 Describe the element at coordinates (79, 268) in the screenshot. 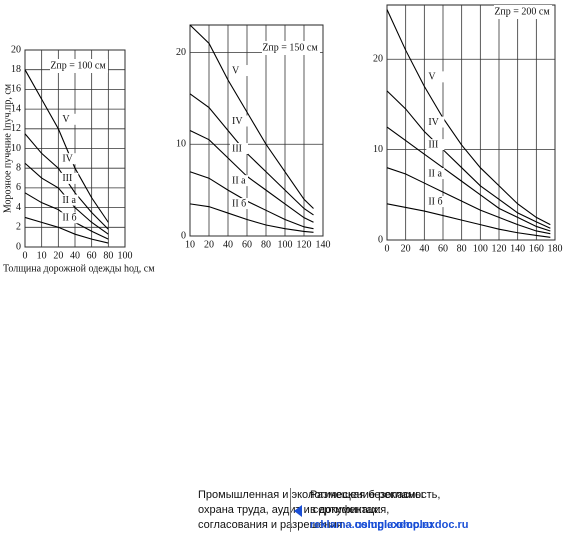

I see `x-axis-label: Толщина дорожной одежды hод, см` at that location.